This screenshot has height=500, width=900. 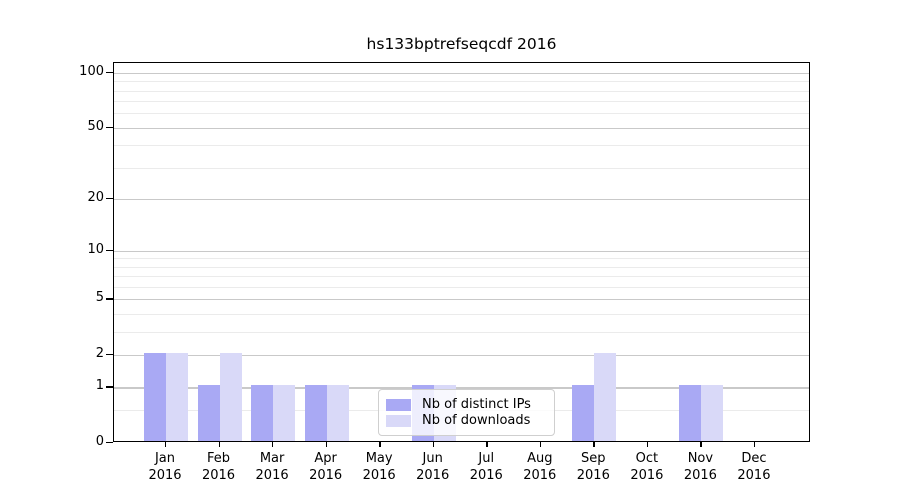 What do you see at coordinates (540, 444) in the screenshot?
I see `x-tick-mark-aug` at bounding box center [540, 444].